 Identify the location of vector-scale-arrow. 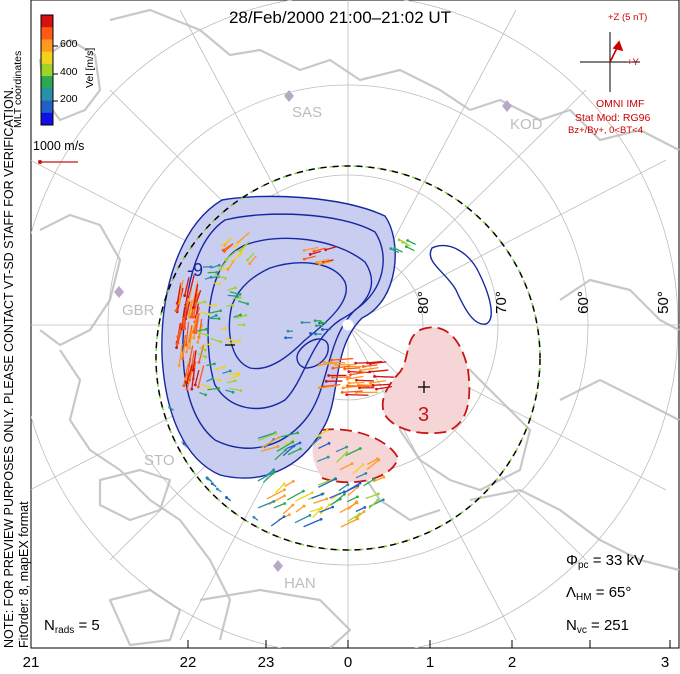
(58, 162).